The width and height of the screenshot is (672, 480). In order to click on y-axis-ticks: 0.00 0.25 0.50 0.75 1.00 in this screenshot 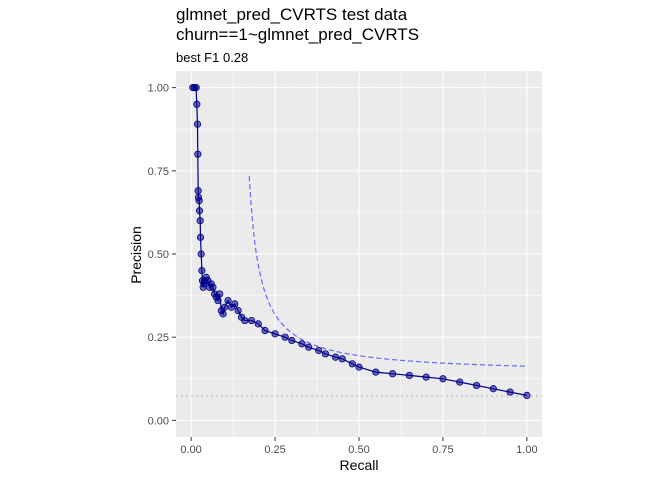, I will do `click(162, 255)`.